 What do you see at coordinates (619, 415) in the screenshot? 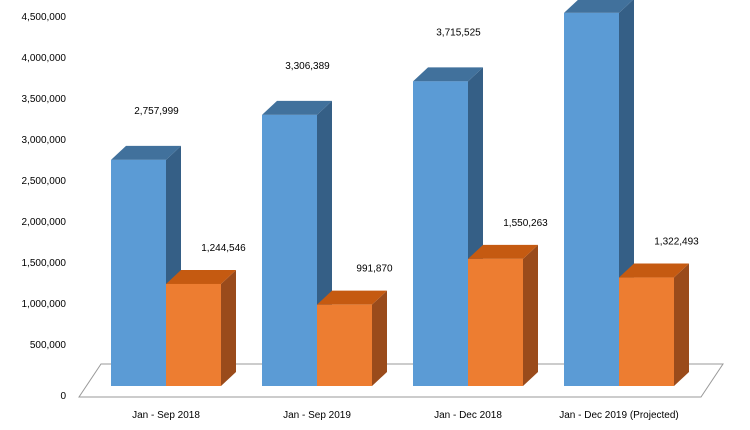
I see `x-category-label: Jan - Dec 2019 (Projected)` at bounding box center [619, 415].